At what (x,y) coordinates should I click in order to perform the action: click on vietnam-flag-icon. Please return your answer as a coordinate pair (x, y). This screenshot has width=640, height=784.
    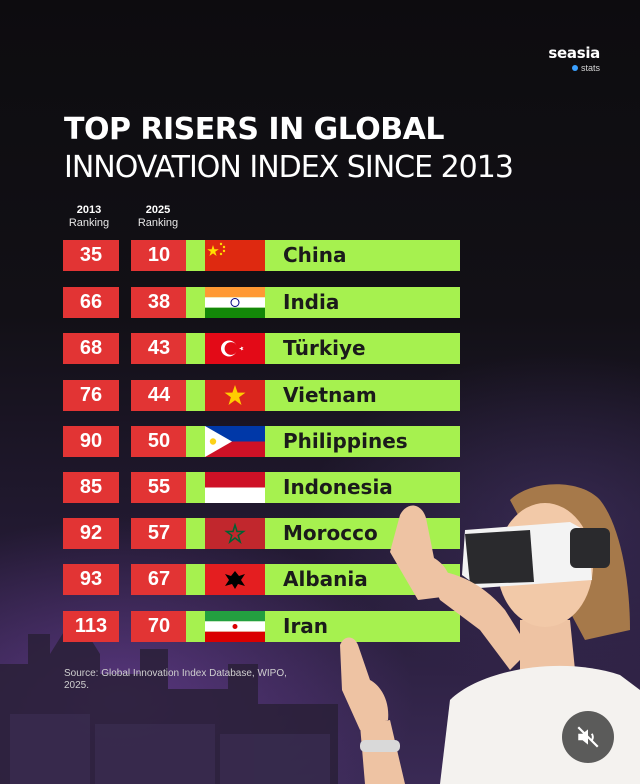
    Looking at the image, I should click on (235, 395).